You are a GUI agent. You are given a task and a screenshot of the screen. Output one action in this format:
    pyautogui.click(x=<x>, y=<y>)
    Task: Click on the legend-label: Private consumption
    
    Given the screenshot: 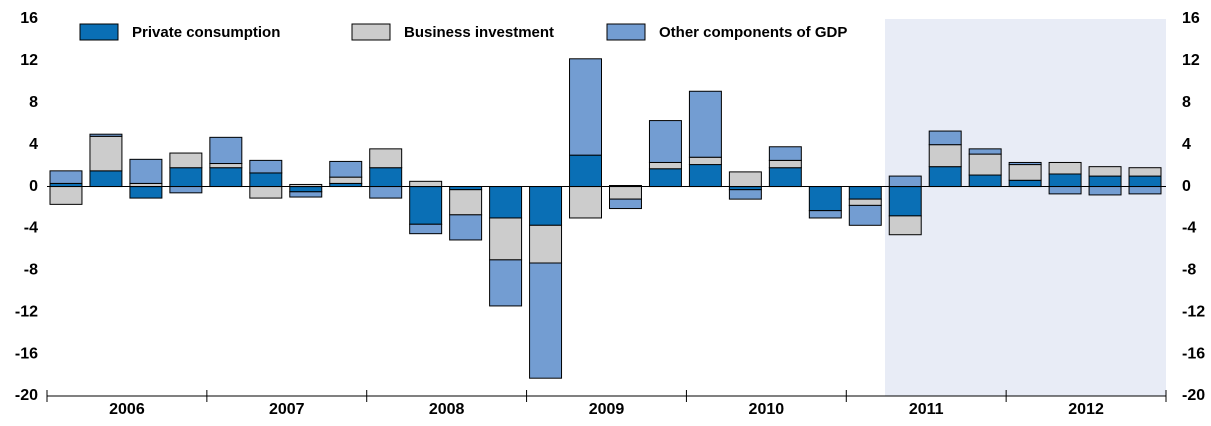 What is the action you would take?
    pyautogui.click(x=206, y=32)
    